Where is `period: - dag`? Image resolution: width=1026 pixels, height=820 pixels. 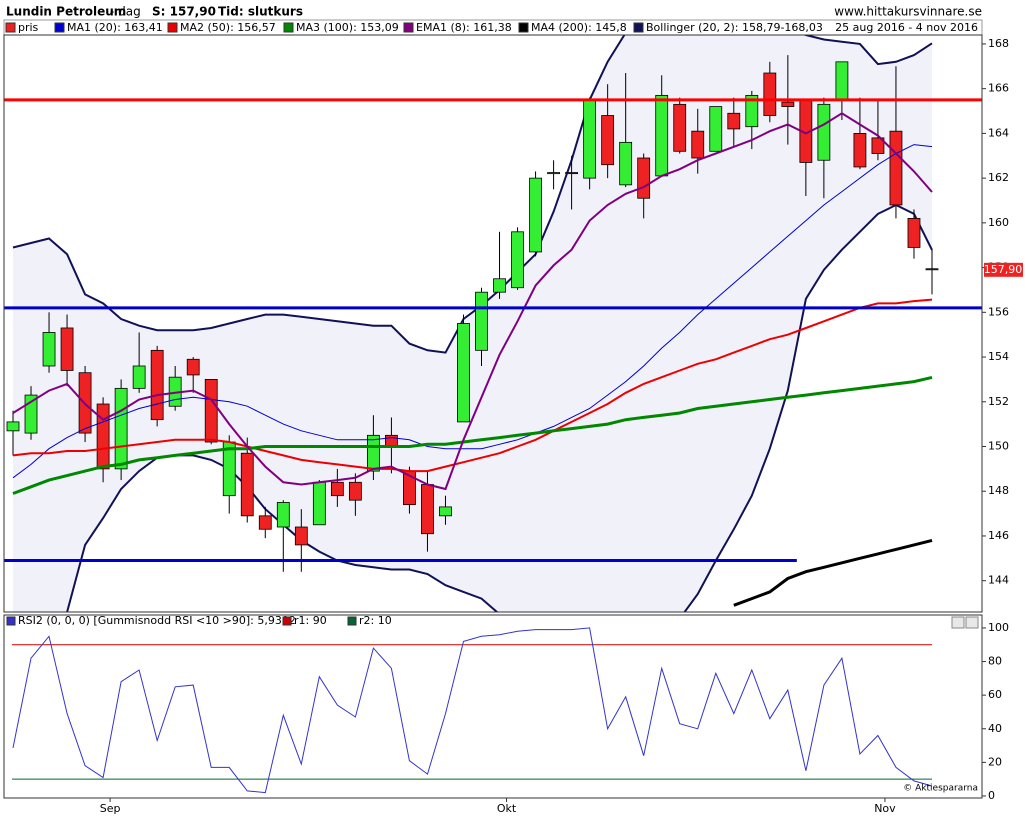
period: - dag is located at coordinates (125, 12).